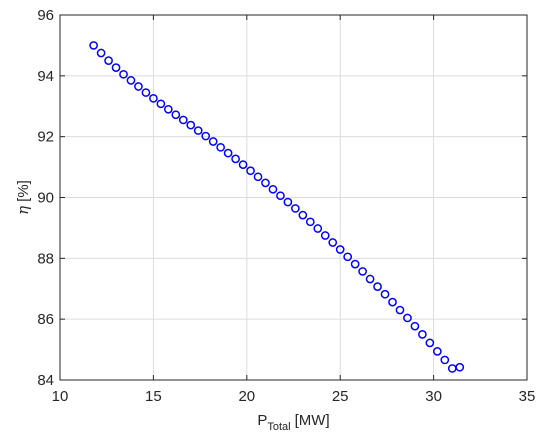 This screenshot has width=550, height=445. Describe the element at coordinates (293, 422) in the screenshot. I see `x-axis-label: PTotal [MW]` at that location.